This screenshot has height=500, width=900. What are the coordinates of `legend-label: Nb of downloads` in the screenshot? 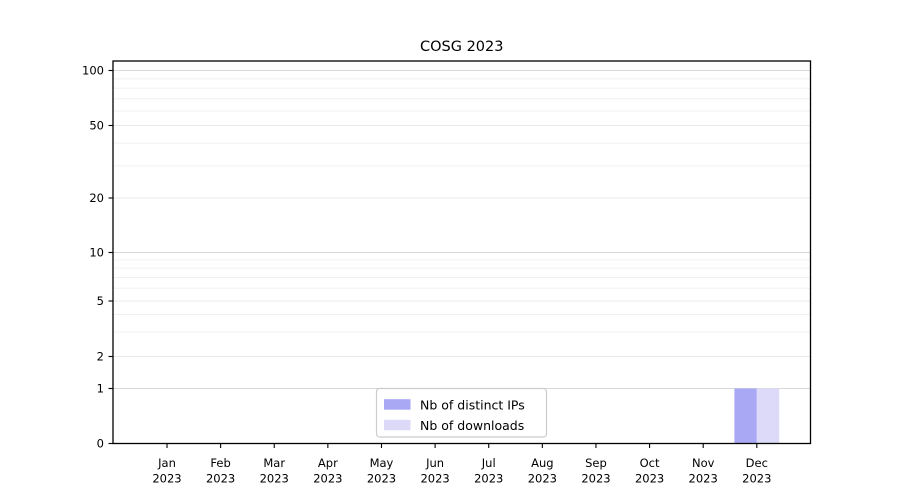 It's located at (472, 425).